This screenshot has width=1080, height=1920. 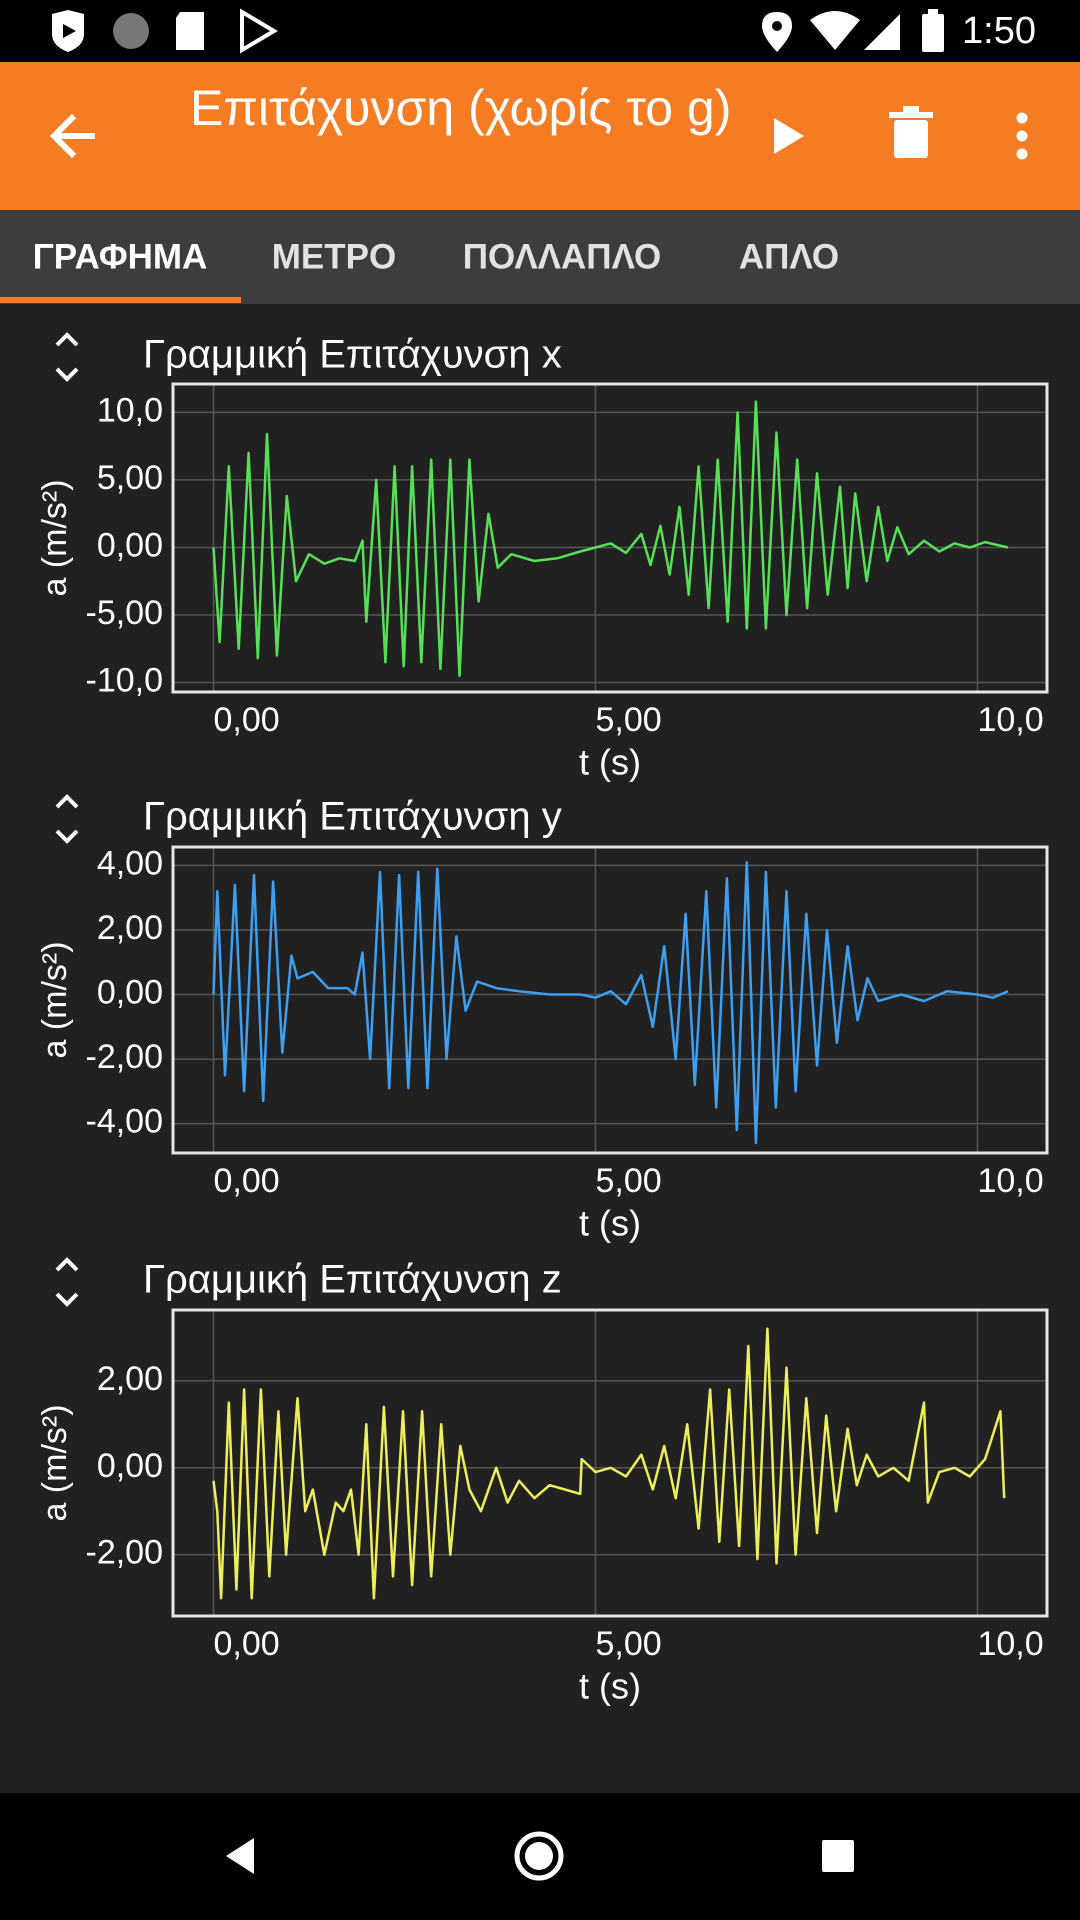 What do you see at coordinates (933, 12) in the screenshot?
I see `battery-cap` at bounding box center [933, 12].